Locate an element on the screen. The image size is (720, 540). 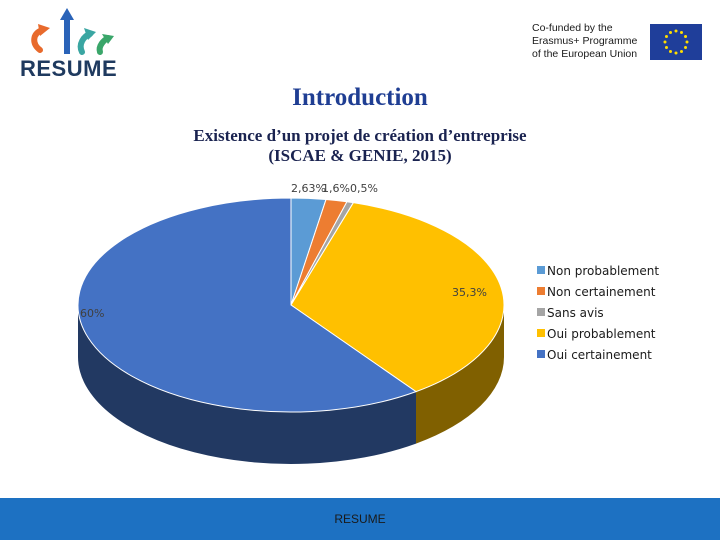
data-label-0: 2,63% is located at coordinates (308, 188).